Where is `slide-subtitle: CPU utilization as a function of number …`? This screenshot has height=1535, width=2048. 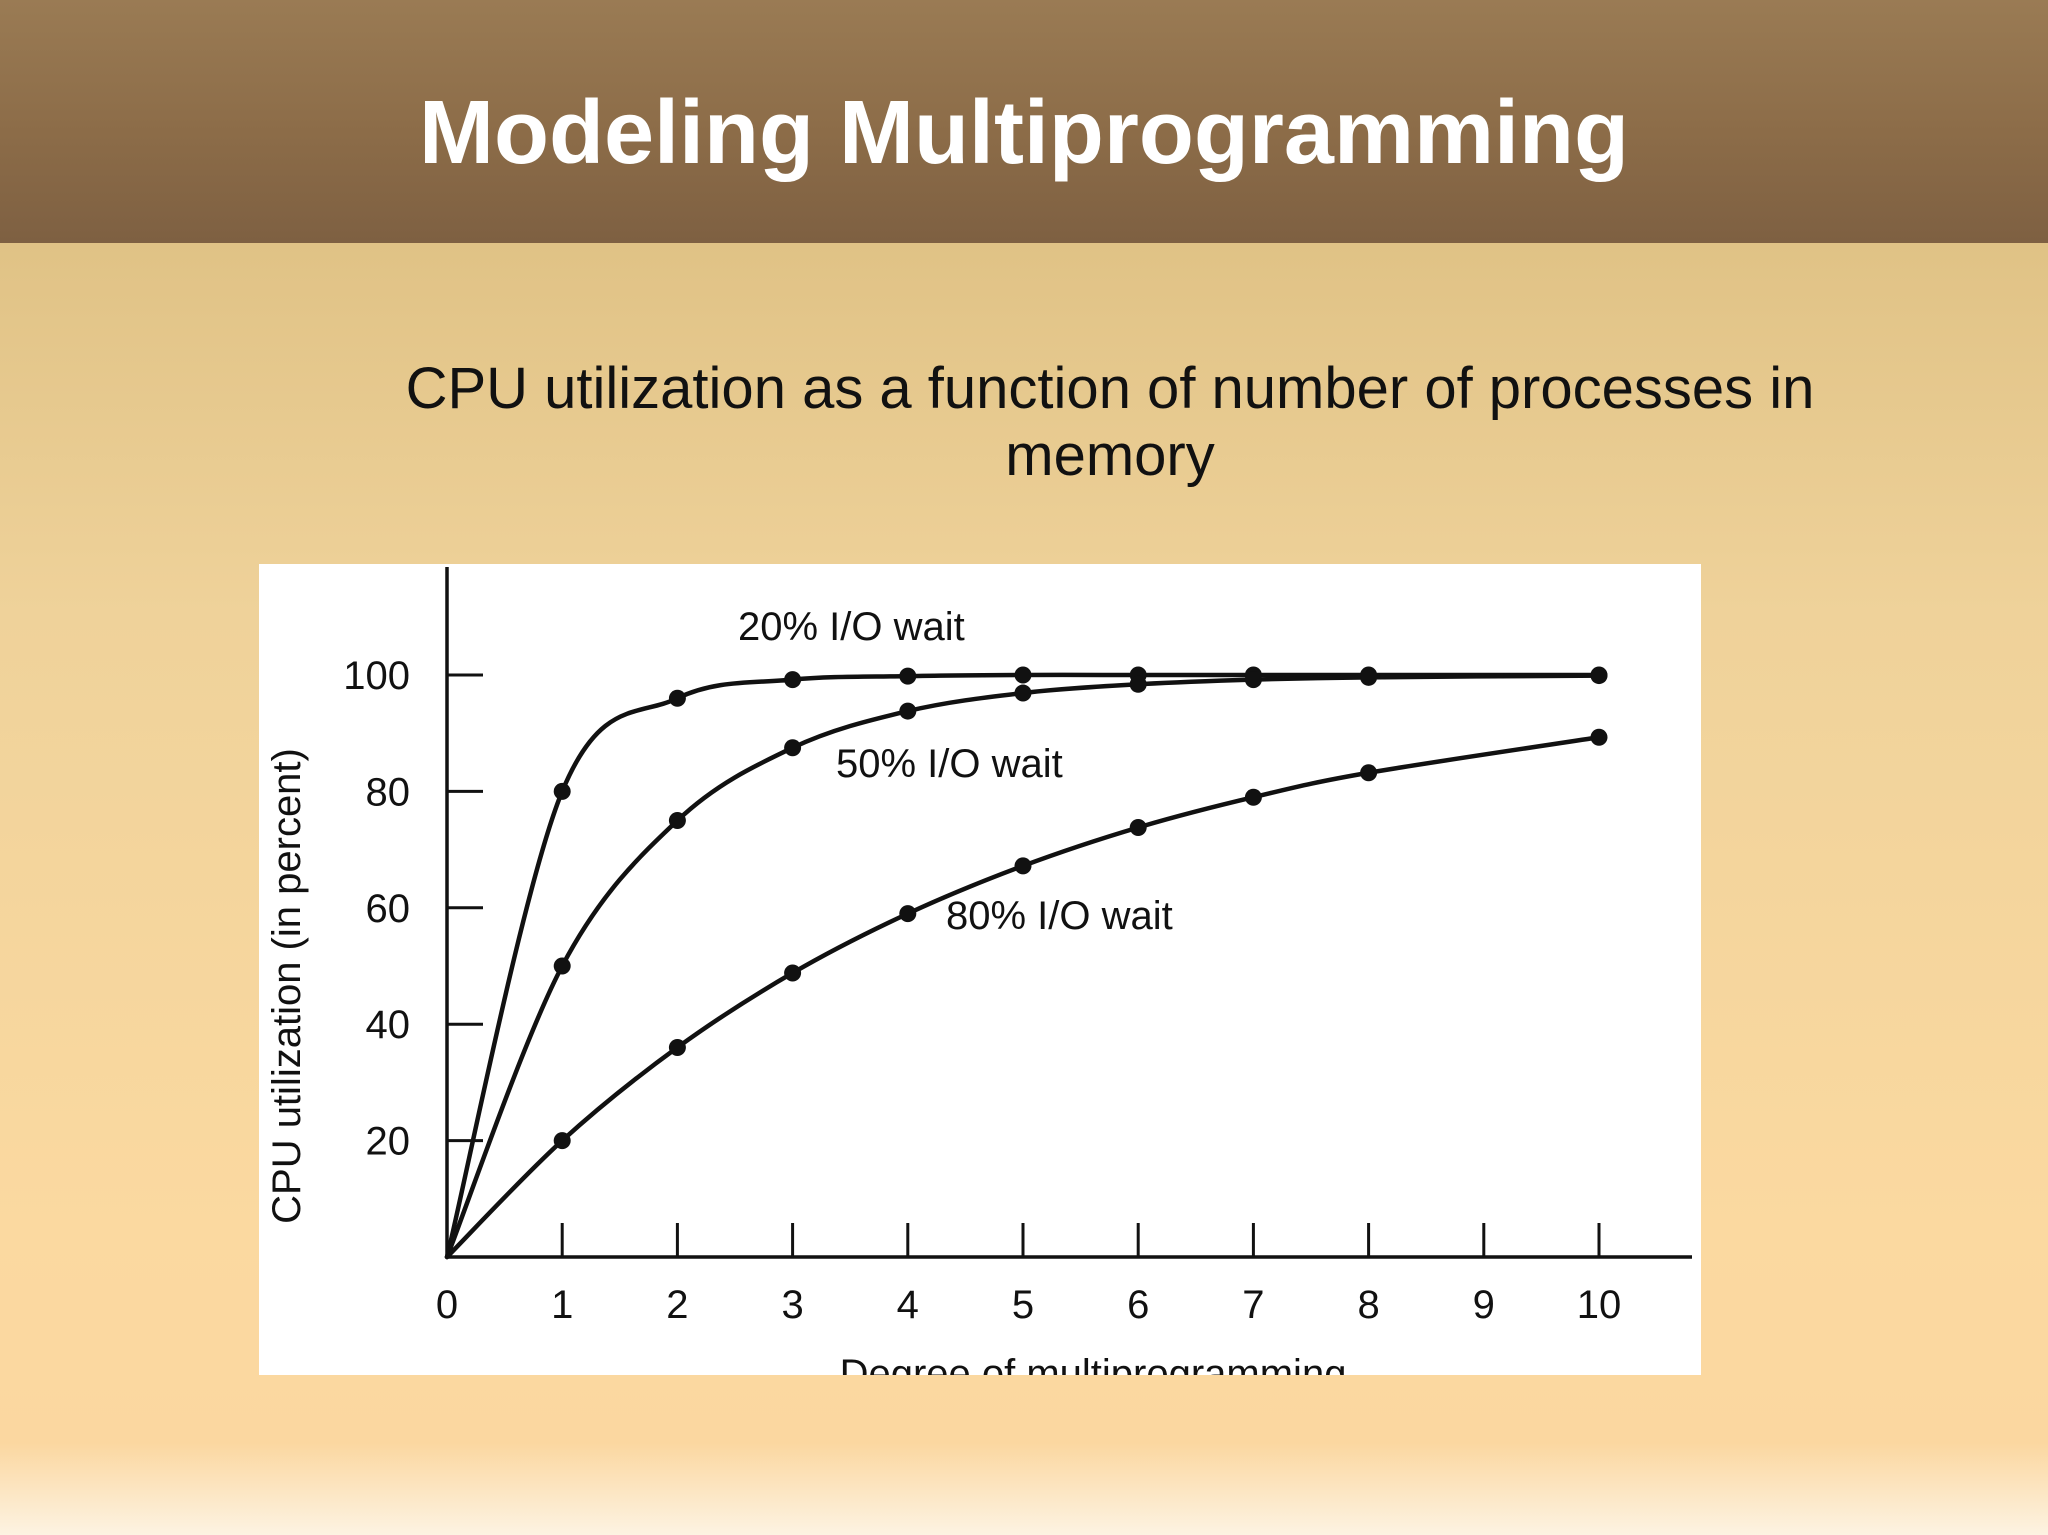
slide-subtitle: CPU utilization as a function of number … is located at coordinates (1110, 422).